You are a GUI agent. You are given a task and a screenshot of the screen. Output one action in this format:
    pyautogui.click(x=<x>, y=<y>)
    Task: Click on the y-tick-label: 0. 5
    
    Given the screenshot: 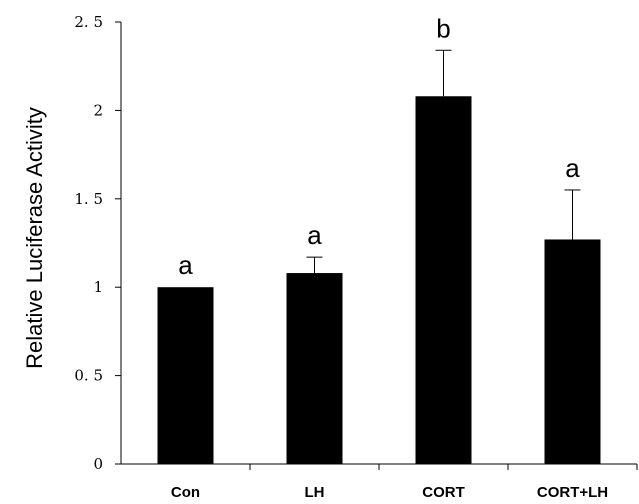 What is the action you would take?
    pyautogui.click(x=88, y=376)
    